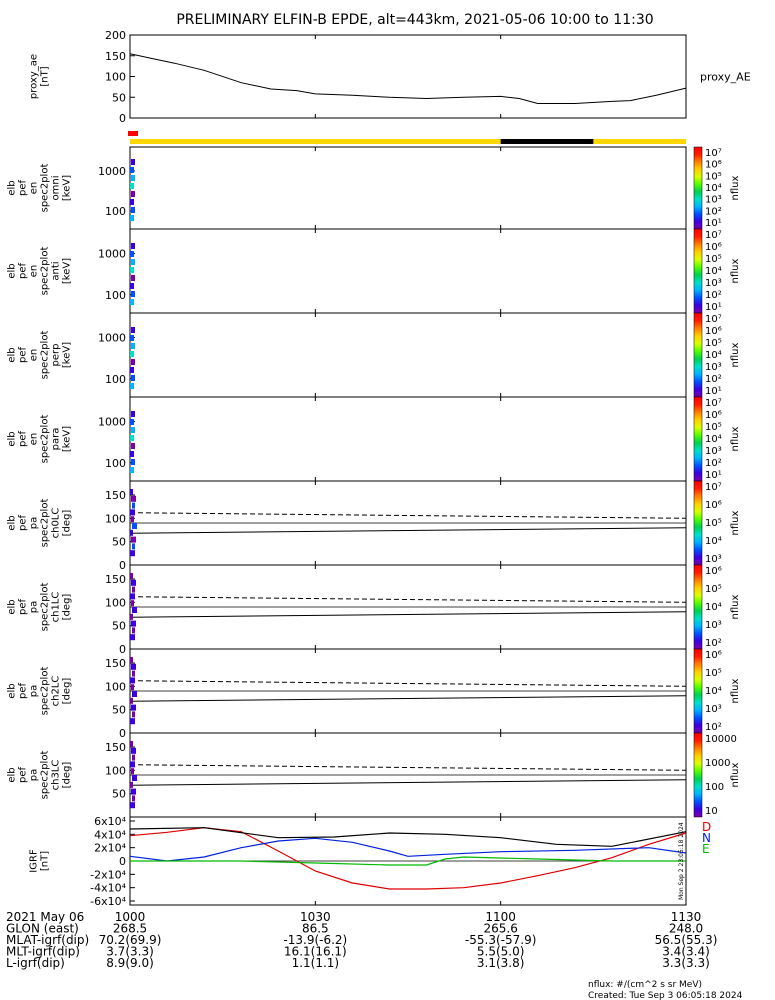  I want to click on x-axis-row-value: 3.1(3.8), so click(501, 963).